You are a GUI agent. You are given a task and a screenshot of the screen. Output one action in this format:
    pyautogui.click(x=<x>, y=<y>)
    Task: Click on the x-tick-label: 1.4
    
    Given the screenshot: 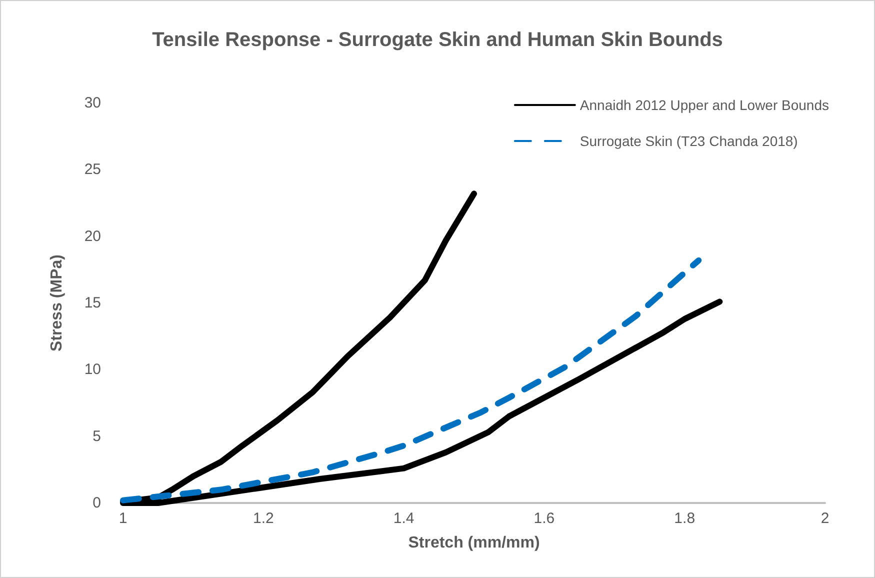 What is the action you would take?
    pyautogui.click(x=403, y=518)
    